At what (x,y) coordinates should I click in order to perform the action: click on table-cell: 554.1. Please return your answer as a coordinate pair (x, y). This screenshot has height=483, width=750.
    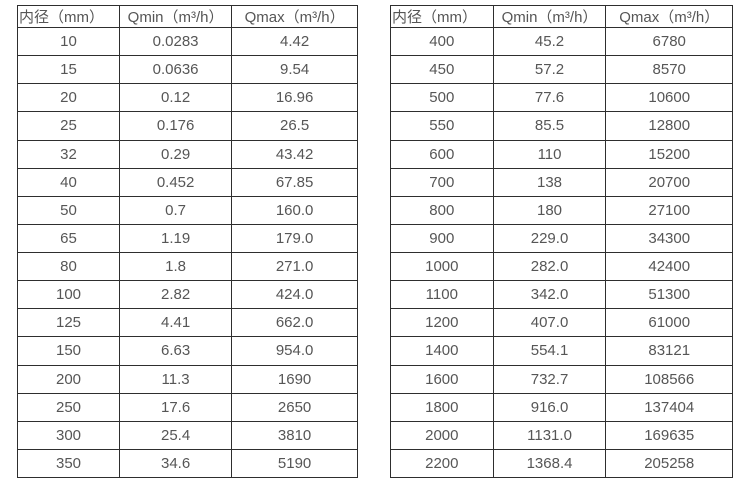
    Looking at the image, I should click on (549, 351).